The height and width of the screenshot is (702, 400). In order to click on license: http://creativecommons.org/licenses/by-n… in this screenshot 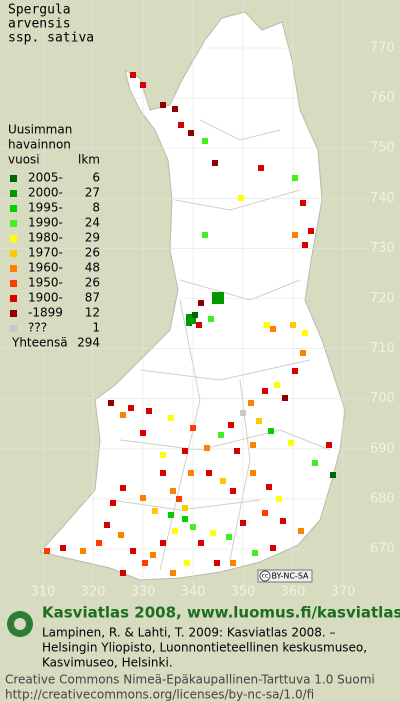, I will do `click(159, 695)`.